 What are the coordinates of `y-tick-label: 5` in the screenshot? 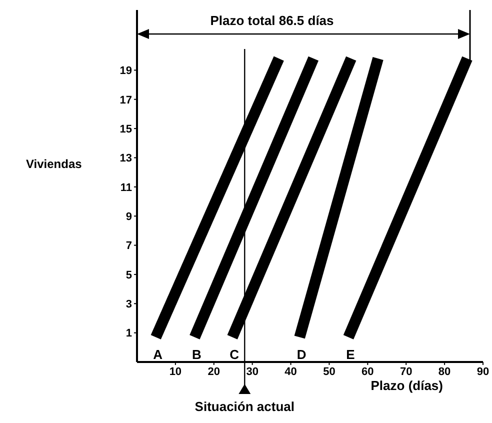 It's located at (129, 275).